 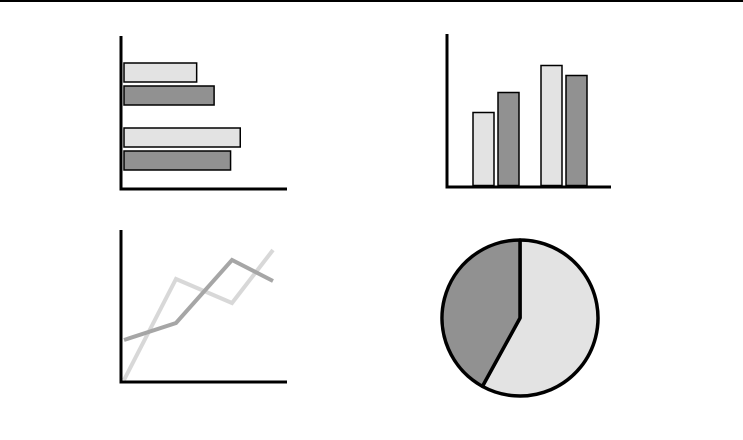 I want to click on top-rule, so click(x=371, y=1).